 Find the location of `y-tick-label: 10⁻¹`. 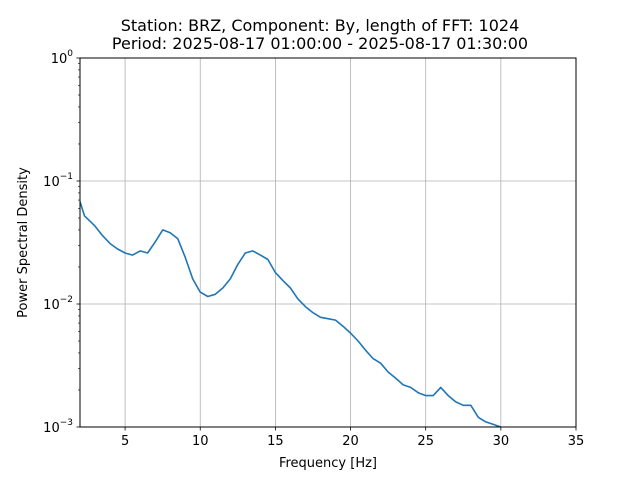

y-tick-label: 10⁻¹ is located at coordinates (58, 181).